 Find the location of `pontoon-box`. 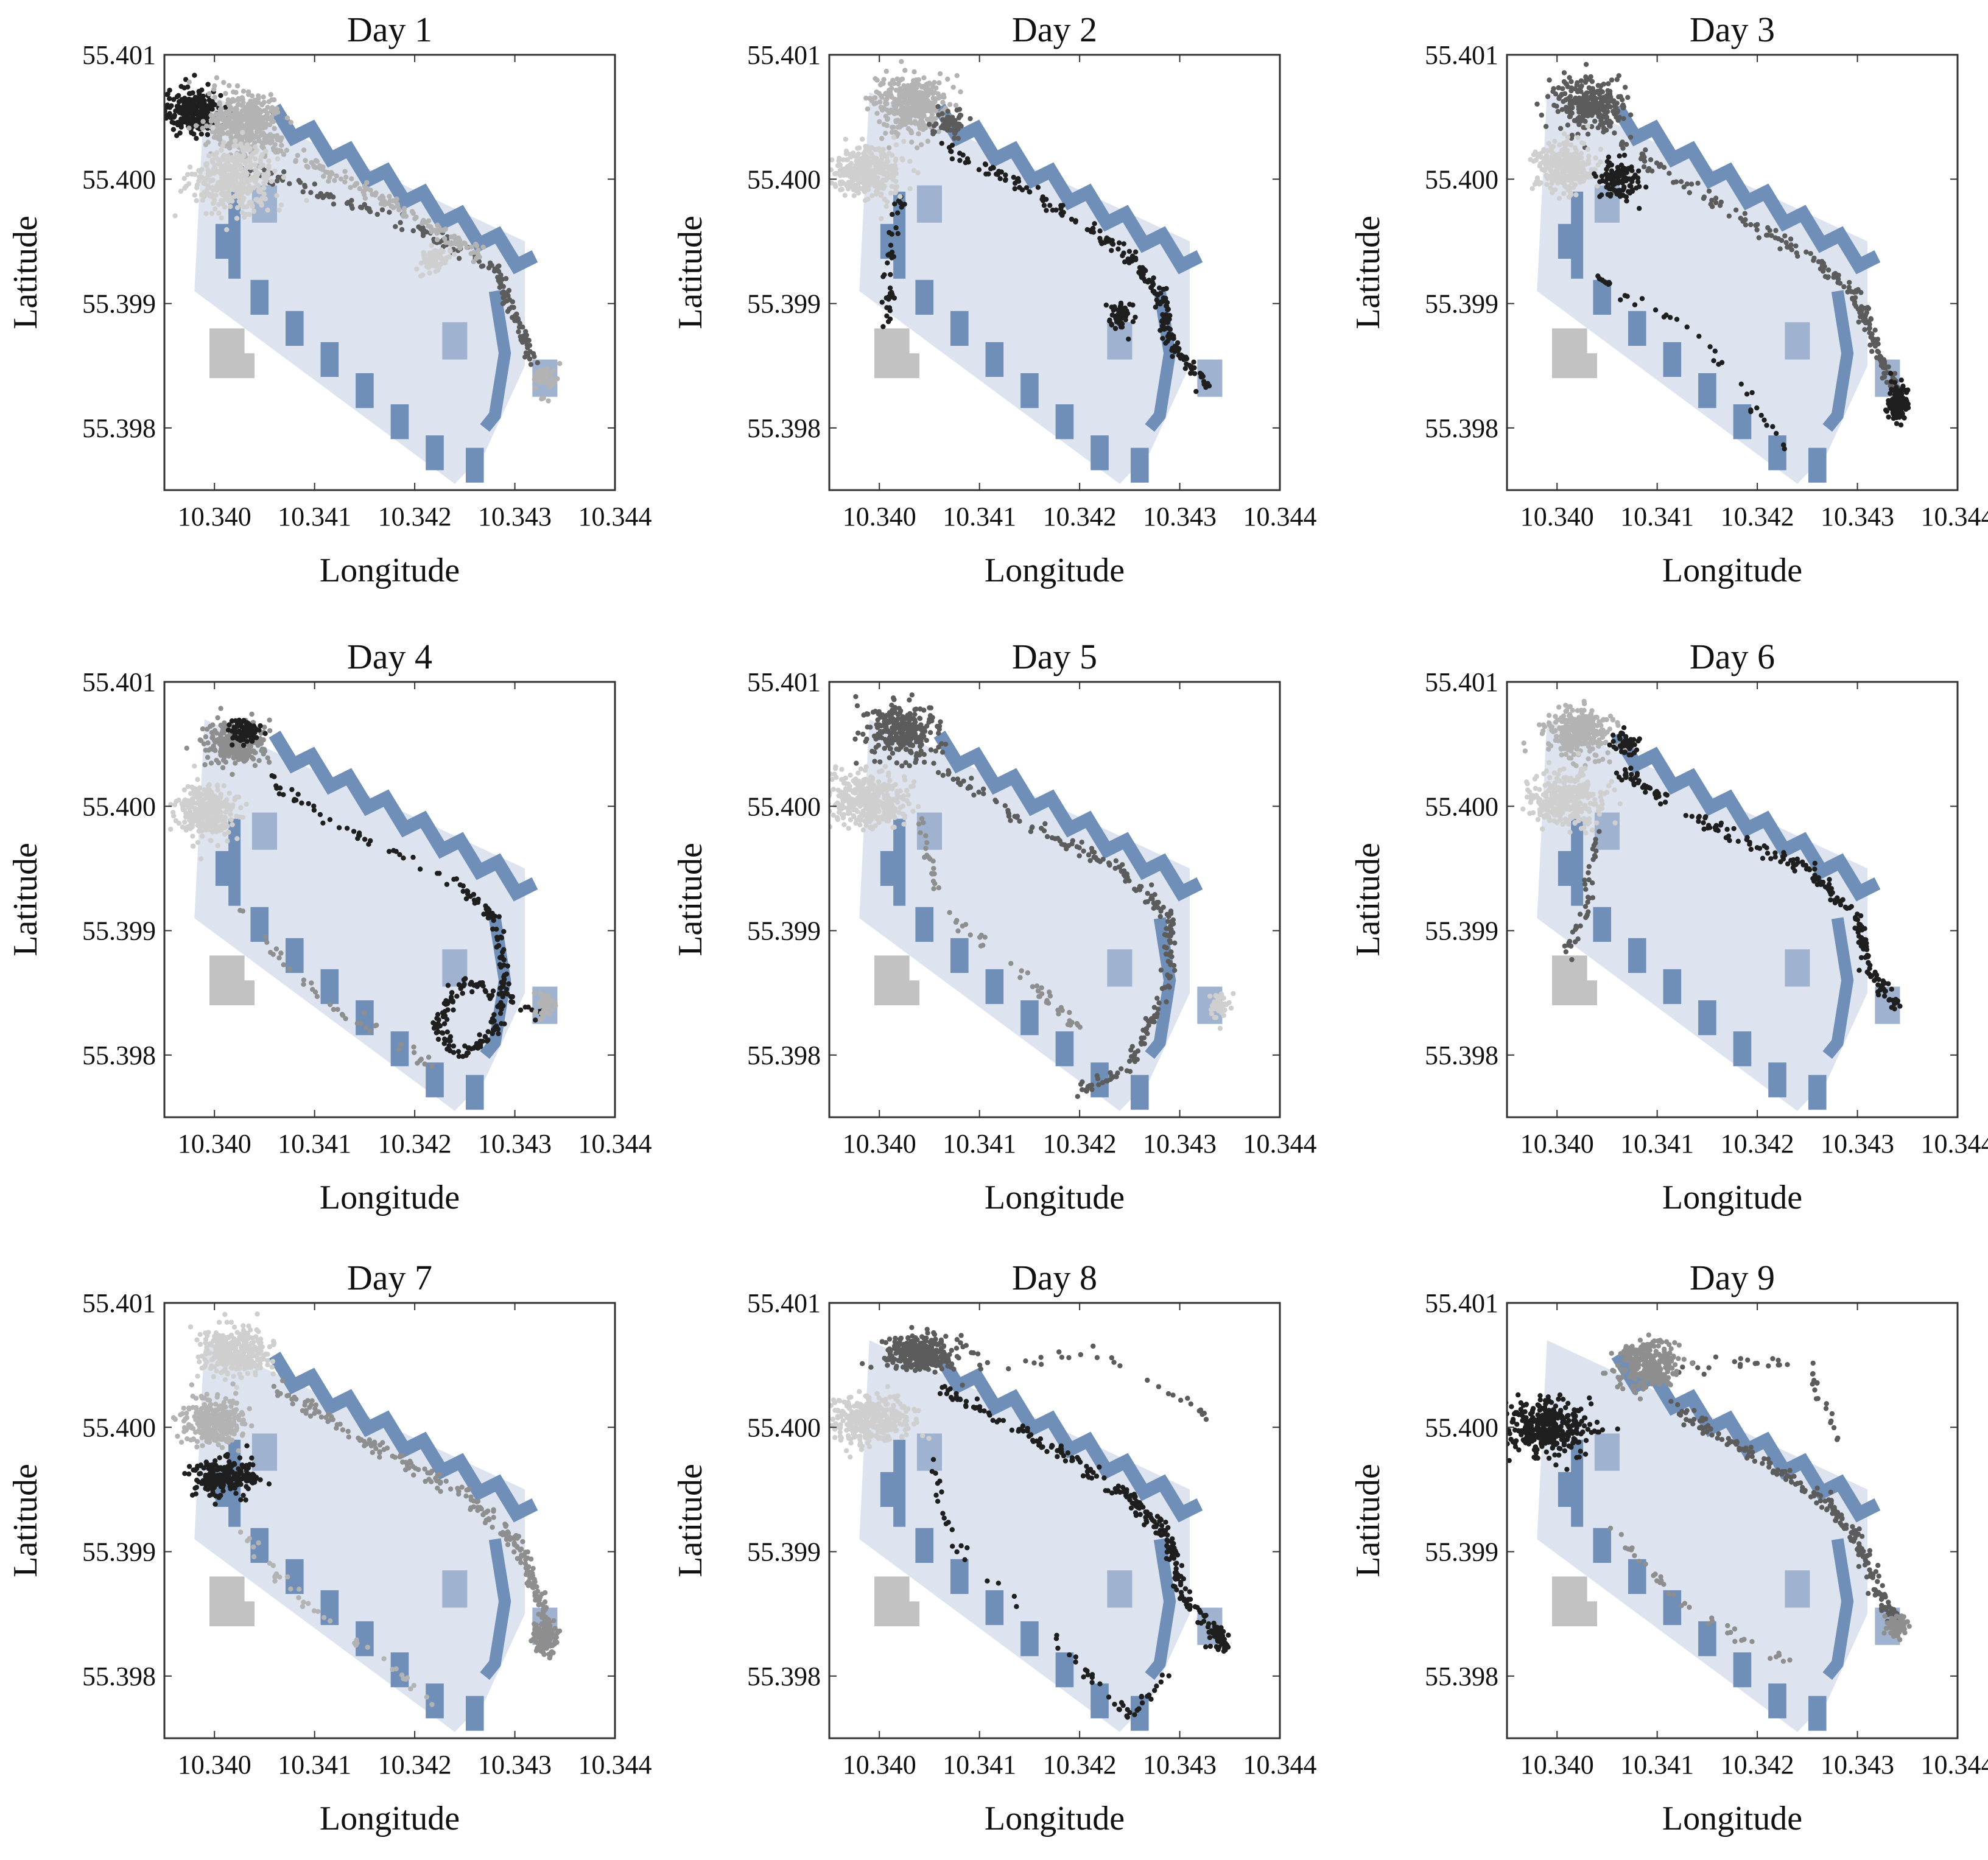

pontoon-box is located at coordinates (455, 341).